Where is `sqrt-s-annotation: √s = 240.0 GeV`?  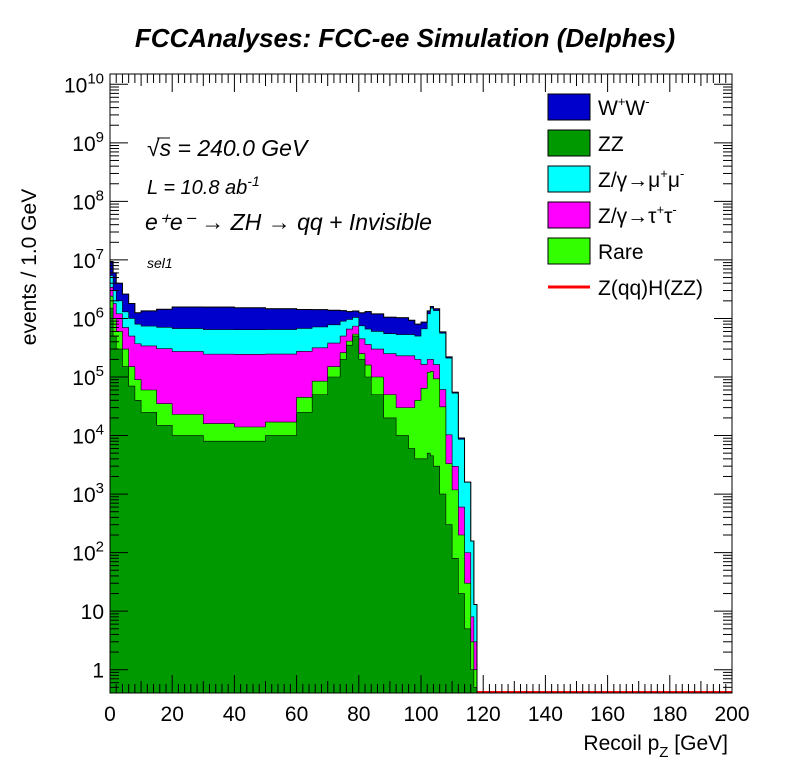 sqrt-s-annotation: √s = 240.0 GeV is located at coordinates (228, 148).